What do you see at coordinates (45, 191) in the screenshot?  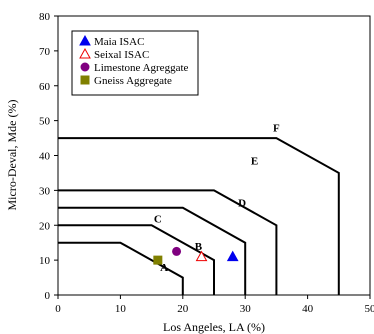 I see `y-tick-label: 30` at bounding box center [45, 191].